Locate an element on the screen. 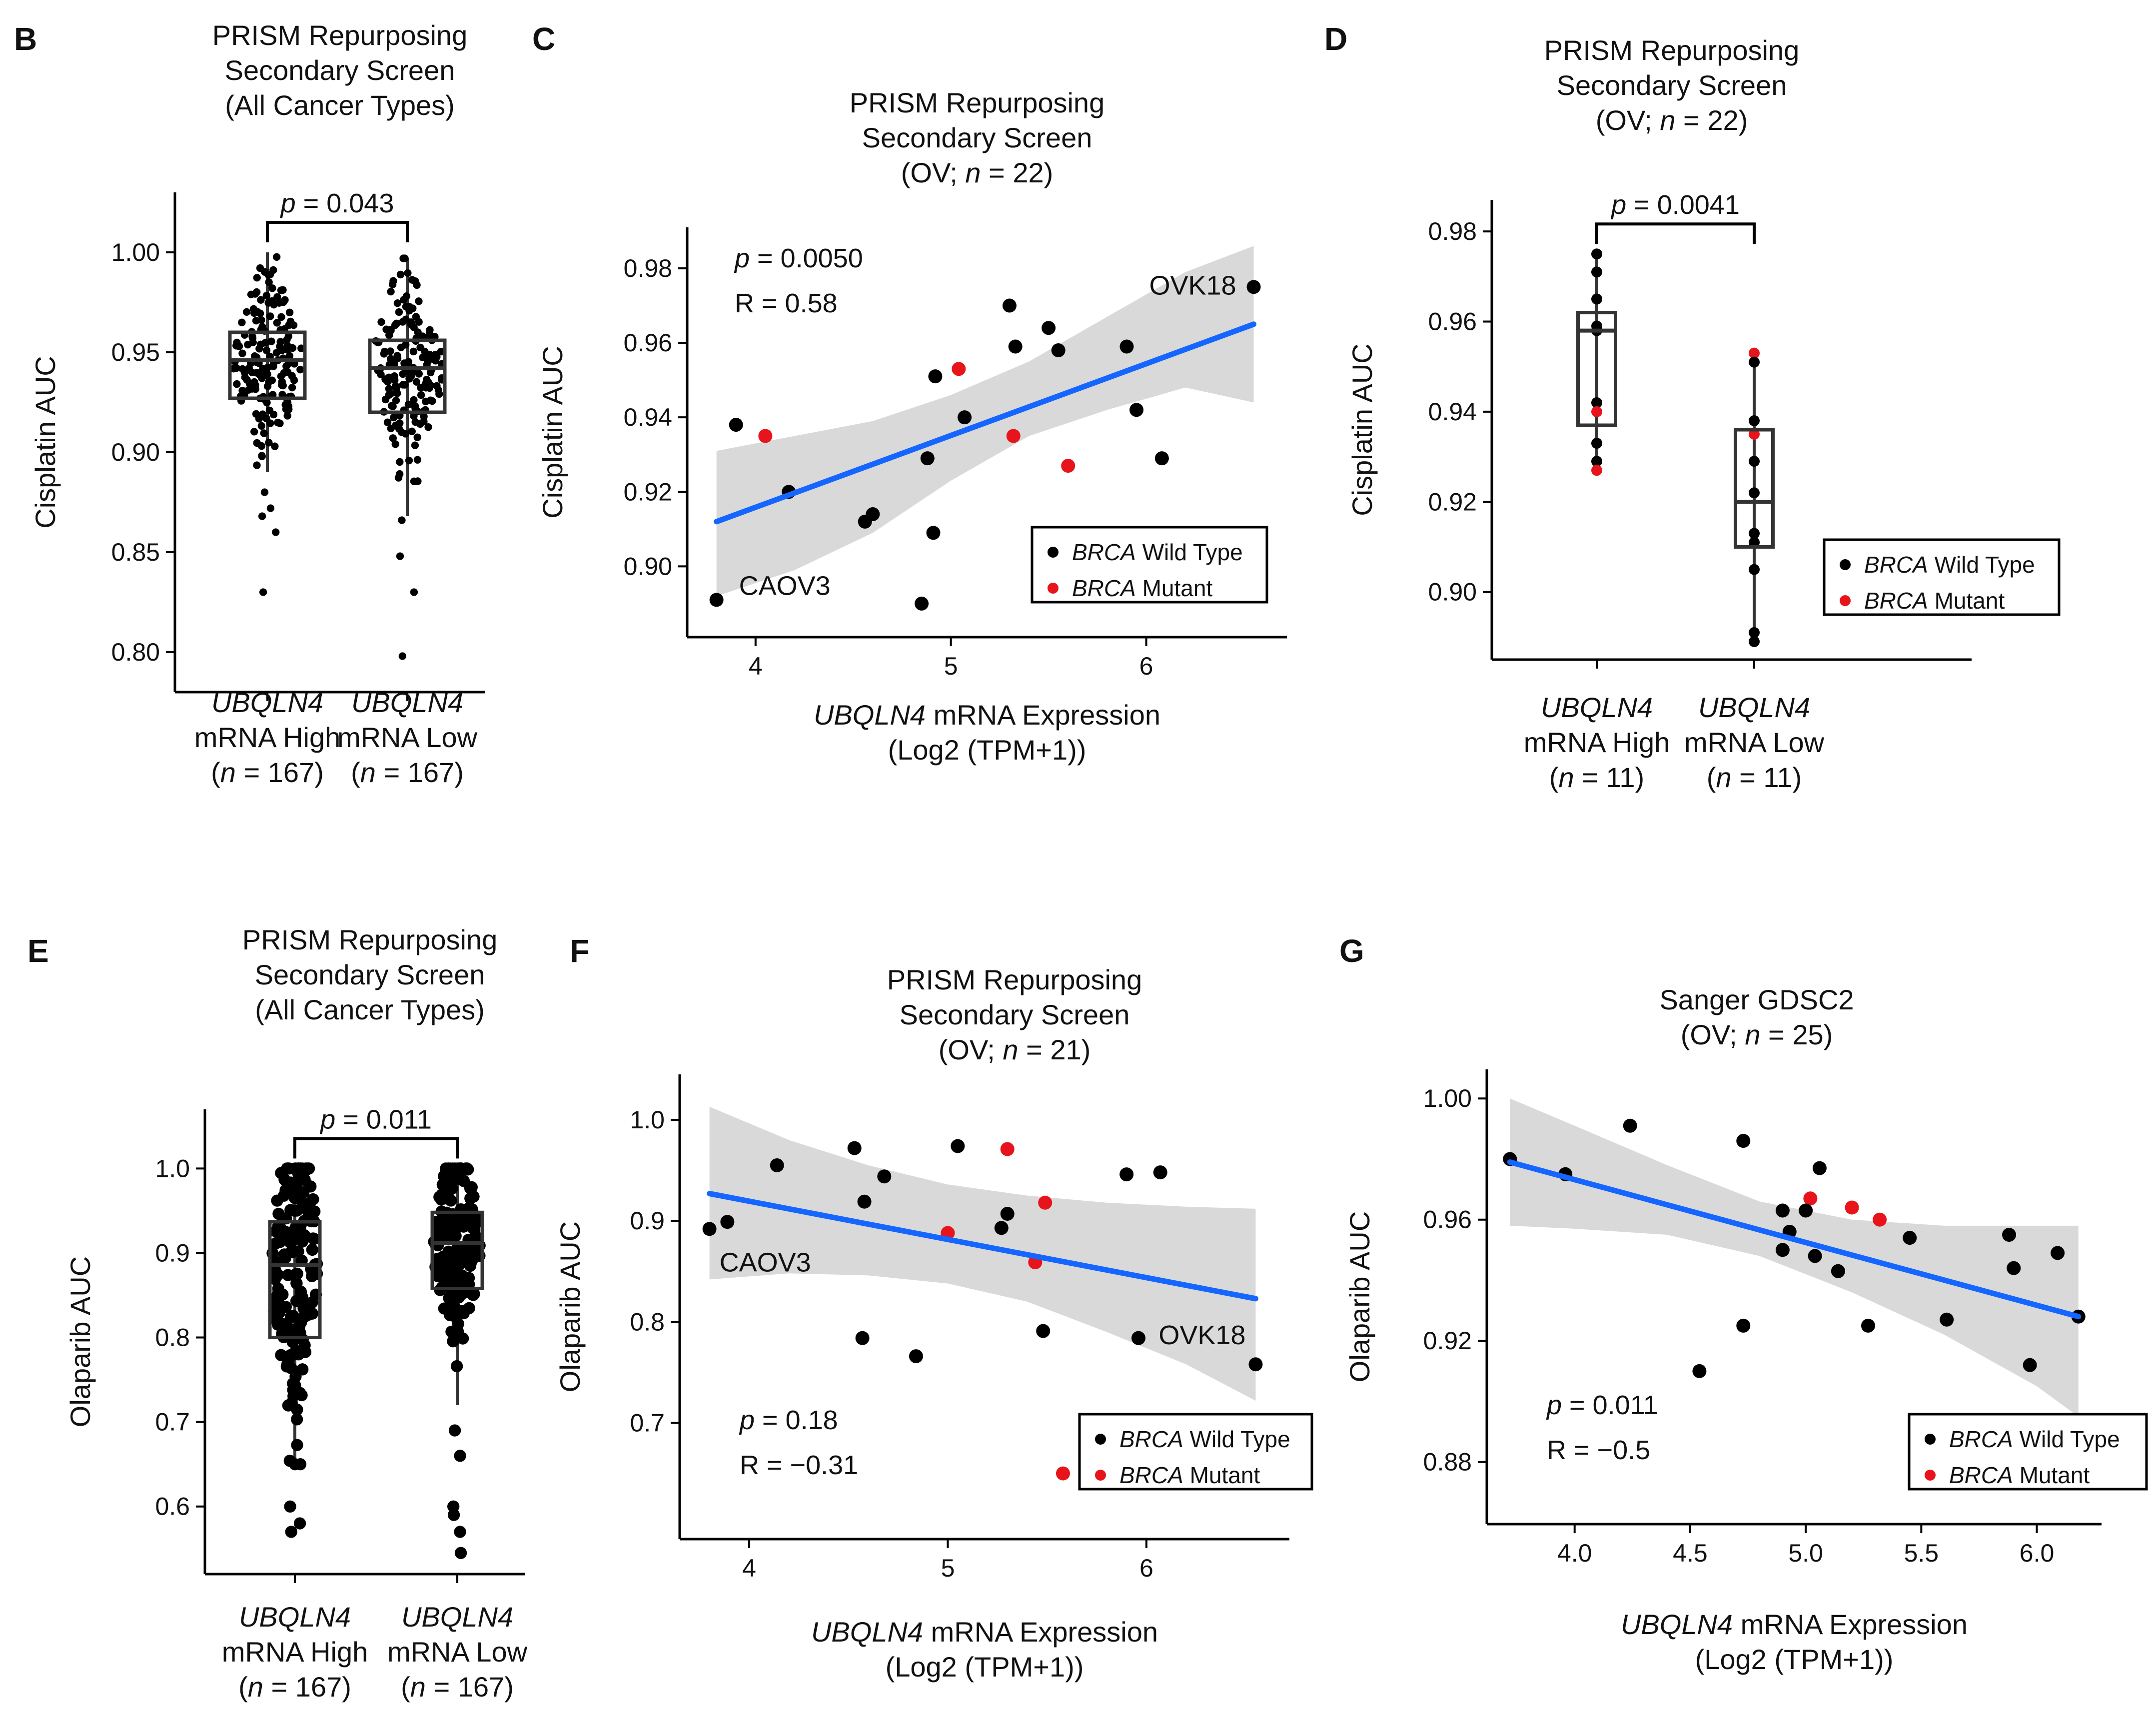 The image size is (2156, 1718). category-label-E-0-2-part-2: = 167) is located at coordinates (307, 1687).